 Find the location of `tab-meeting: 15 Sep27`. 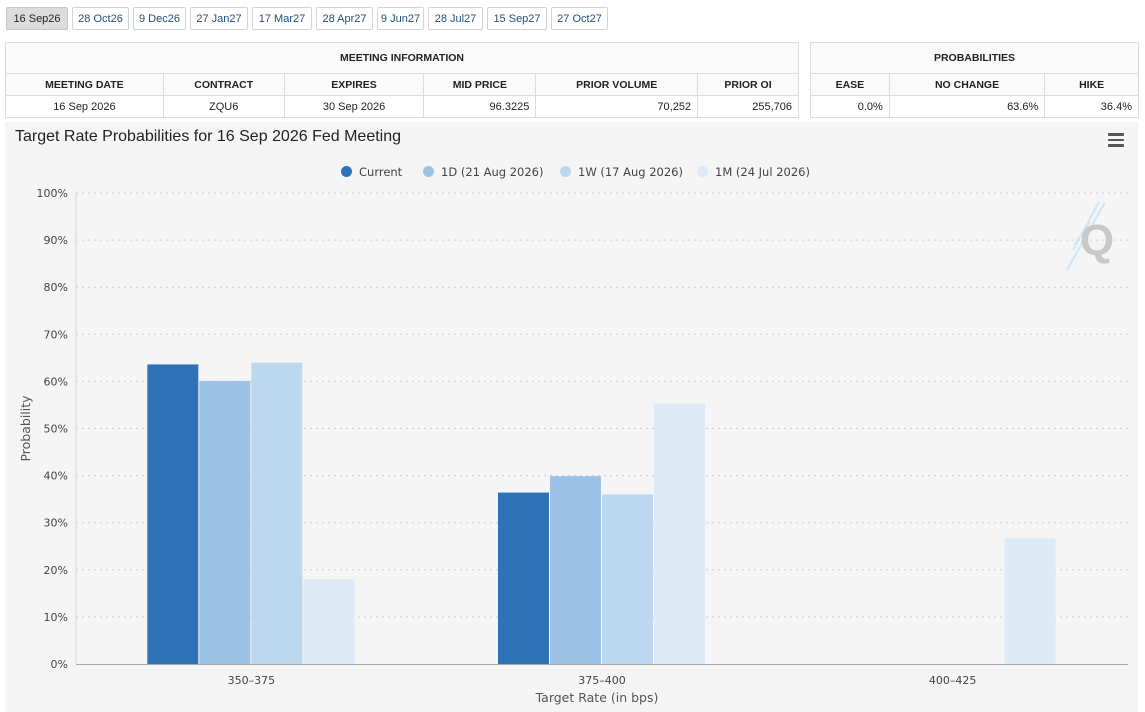

tab-meeting: 15 Sep27 is located at coordinates (517, 18).